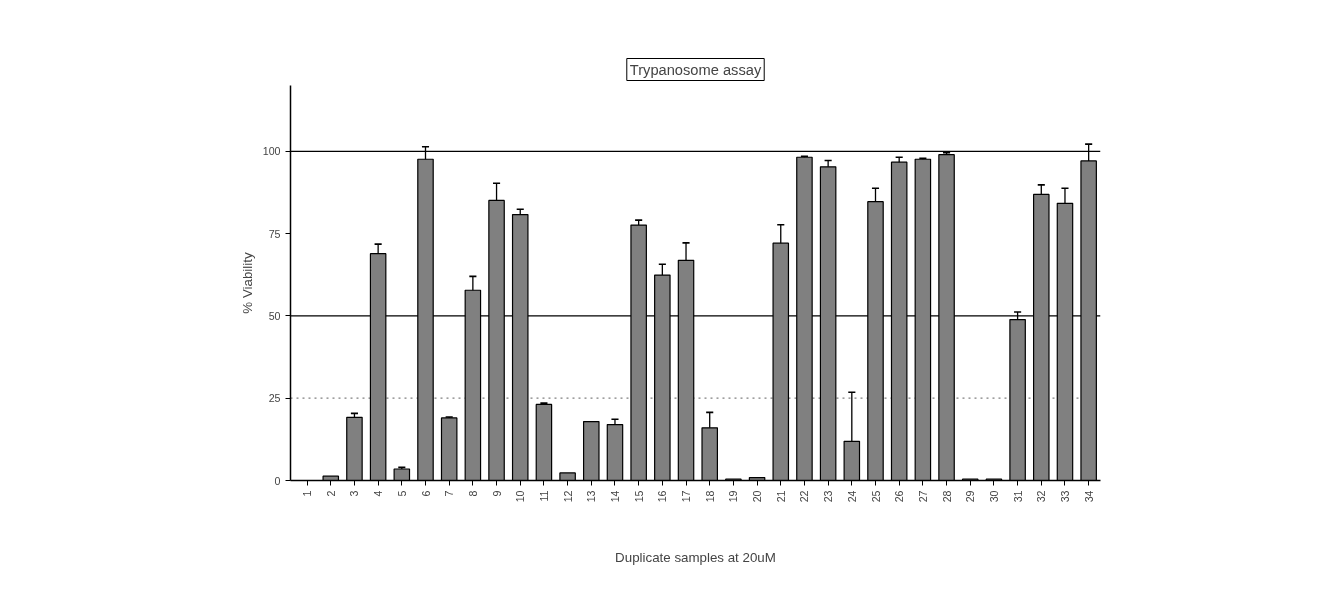 This screenshot has width=1319, height=596. What do you see at coordinates (330, 493) in the screenshot?
I see `x-tick-label: 2` at bounding box center [330, 493].